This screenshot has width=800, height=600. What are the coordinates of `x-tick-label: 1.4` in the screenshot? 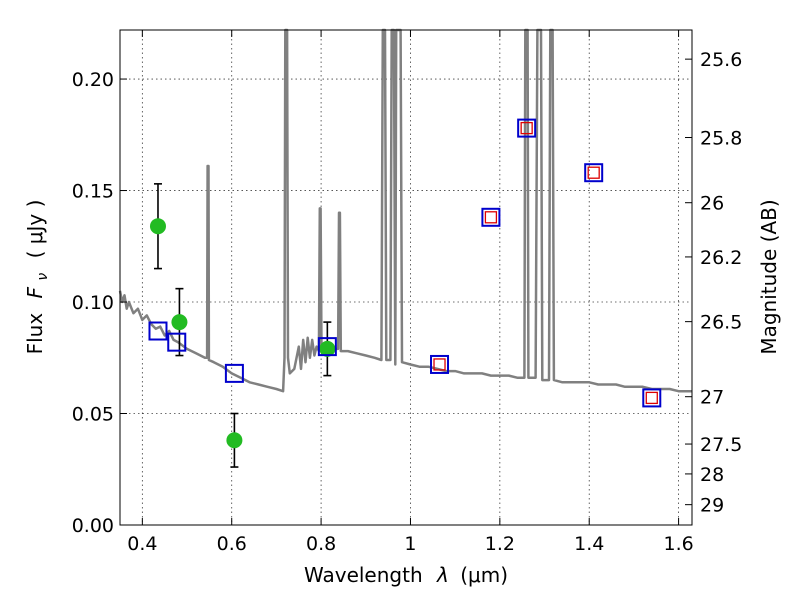 It's located at (589, 544).